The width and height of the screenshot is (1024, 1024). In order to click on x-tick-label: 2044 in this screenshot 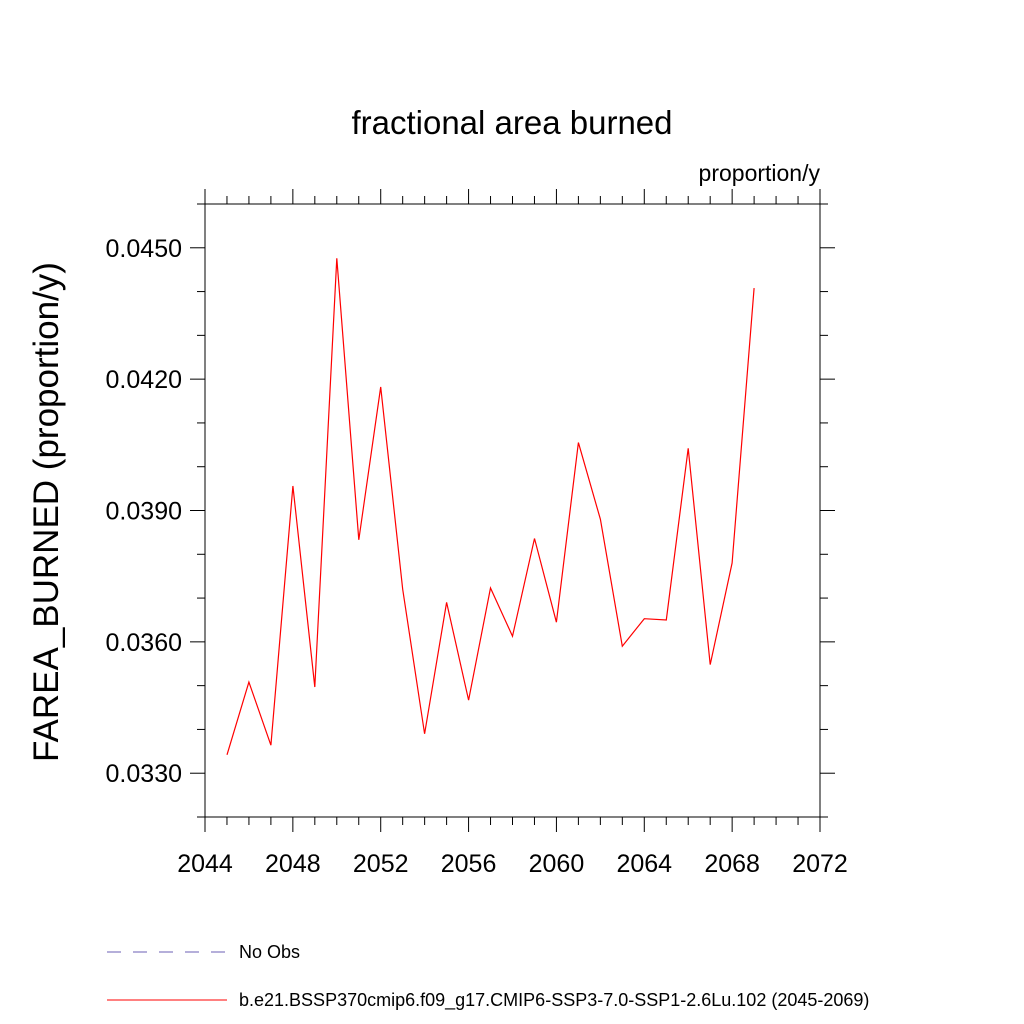, I will do `click(205, 864)`.